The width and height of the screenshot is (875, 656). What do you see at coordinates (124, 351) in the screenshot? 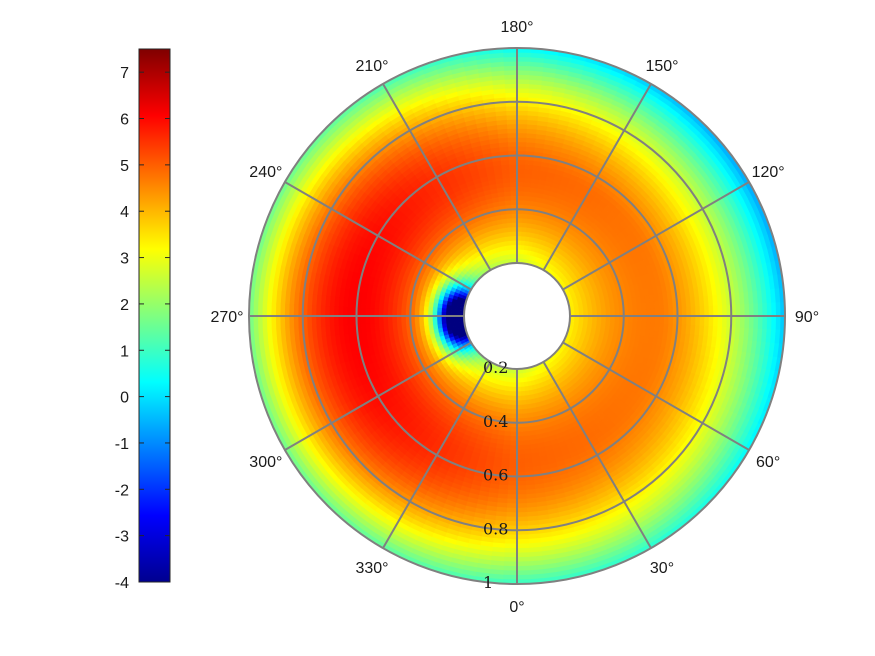
I see `colorbar-tick-label: 1` at bounding box center [124, 351].